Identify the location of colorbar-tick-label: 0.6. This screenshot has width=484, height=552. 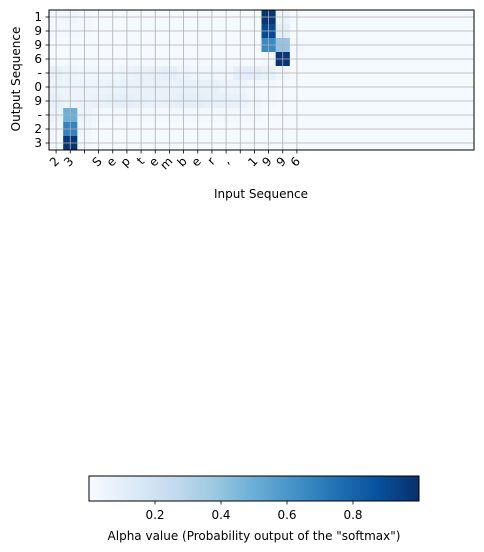
(286, 515).